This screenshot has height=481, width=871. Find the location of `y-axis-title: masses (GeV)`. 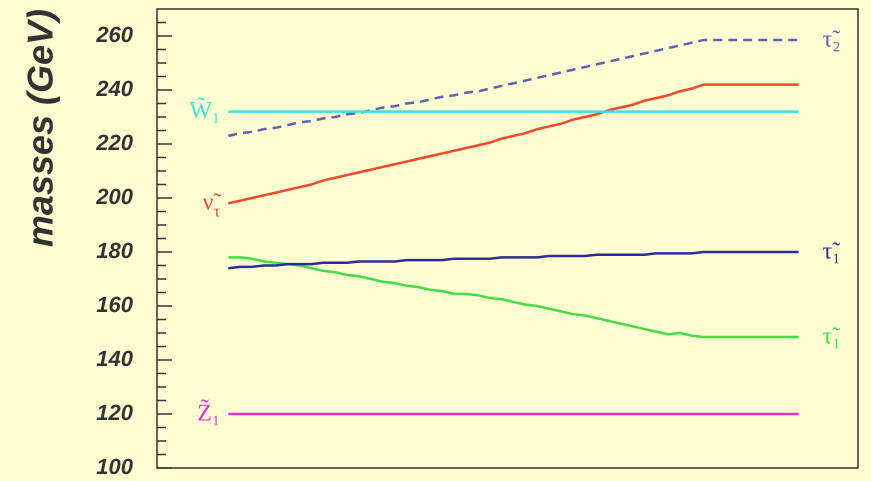

y-axis-title: masses (GeV) is located at coordinates (40, 128).